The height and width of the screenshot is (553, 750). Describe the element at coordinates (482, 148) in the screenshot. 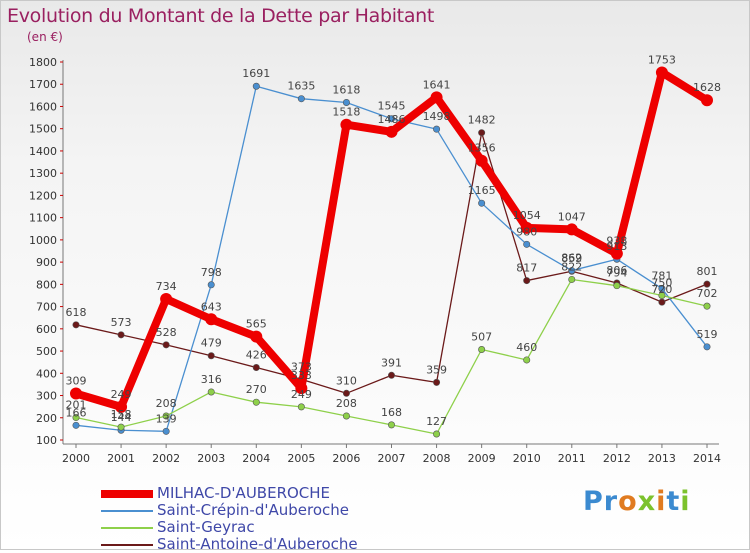

I see `data-label: 1356` at that location.